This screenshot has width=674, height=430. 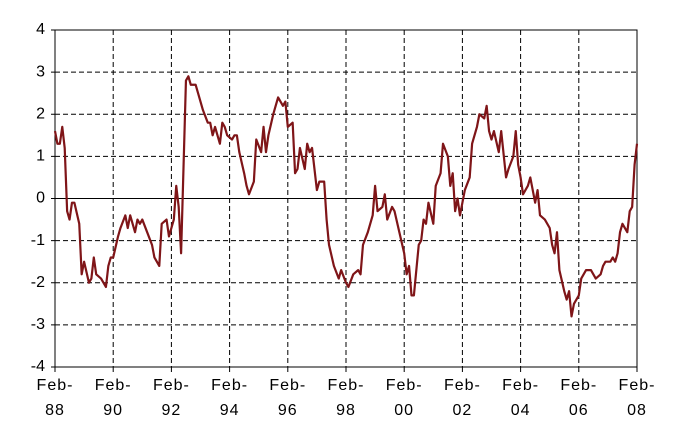 I want to click on y-tick-label: 4, so click(x=40, y=29).